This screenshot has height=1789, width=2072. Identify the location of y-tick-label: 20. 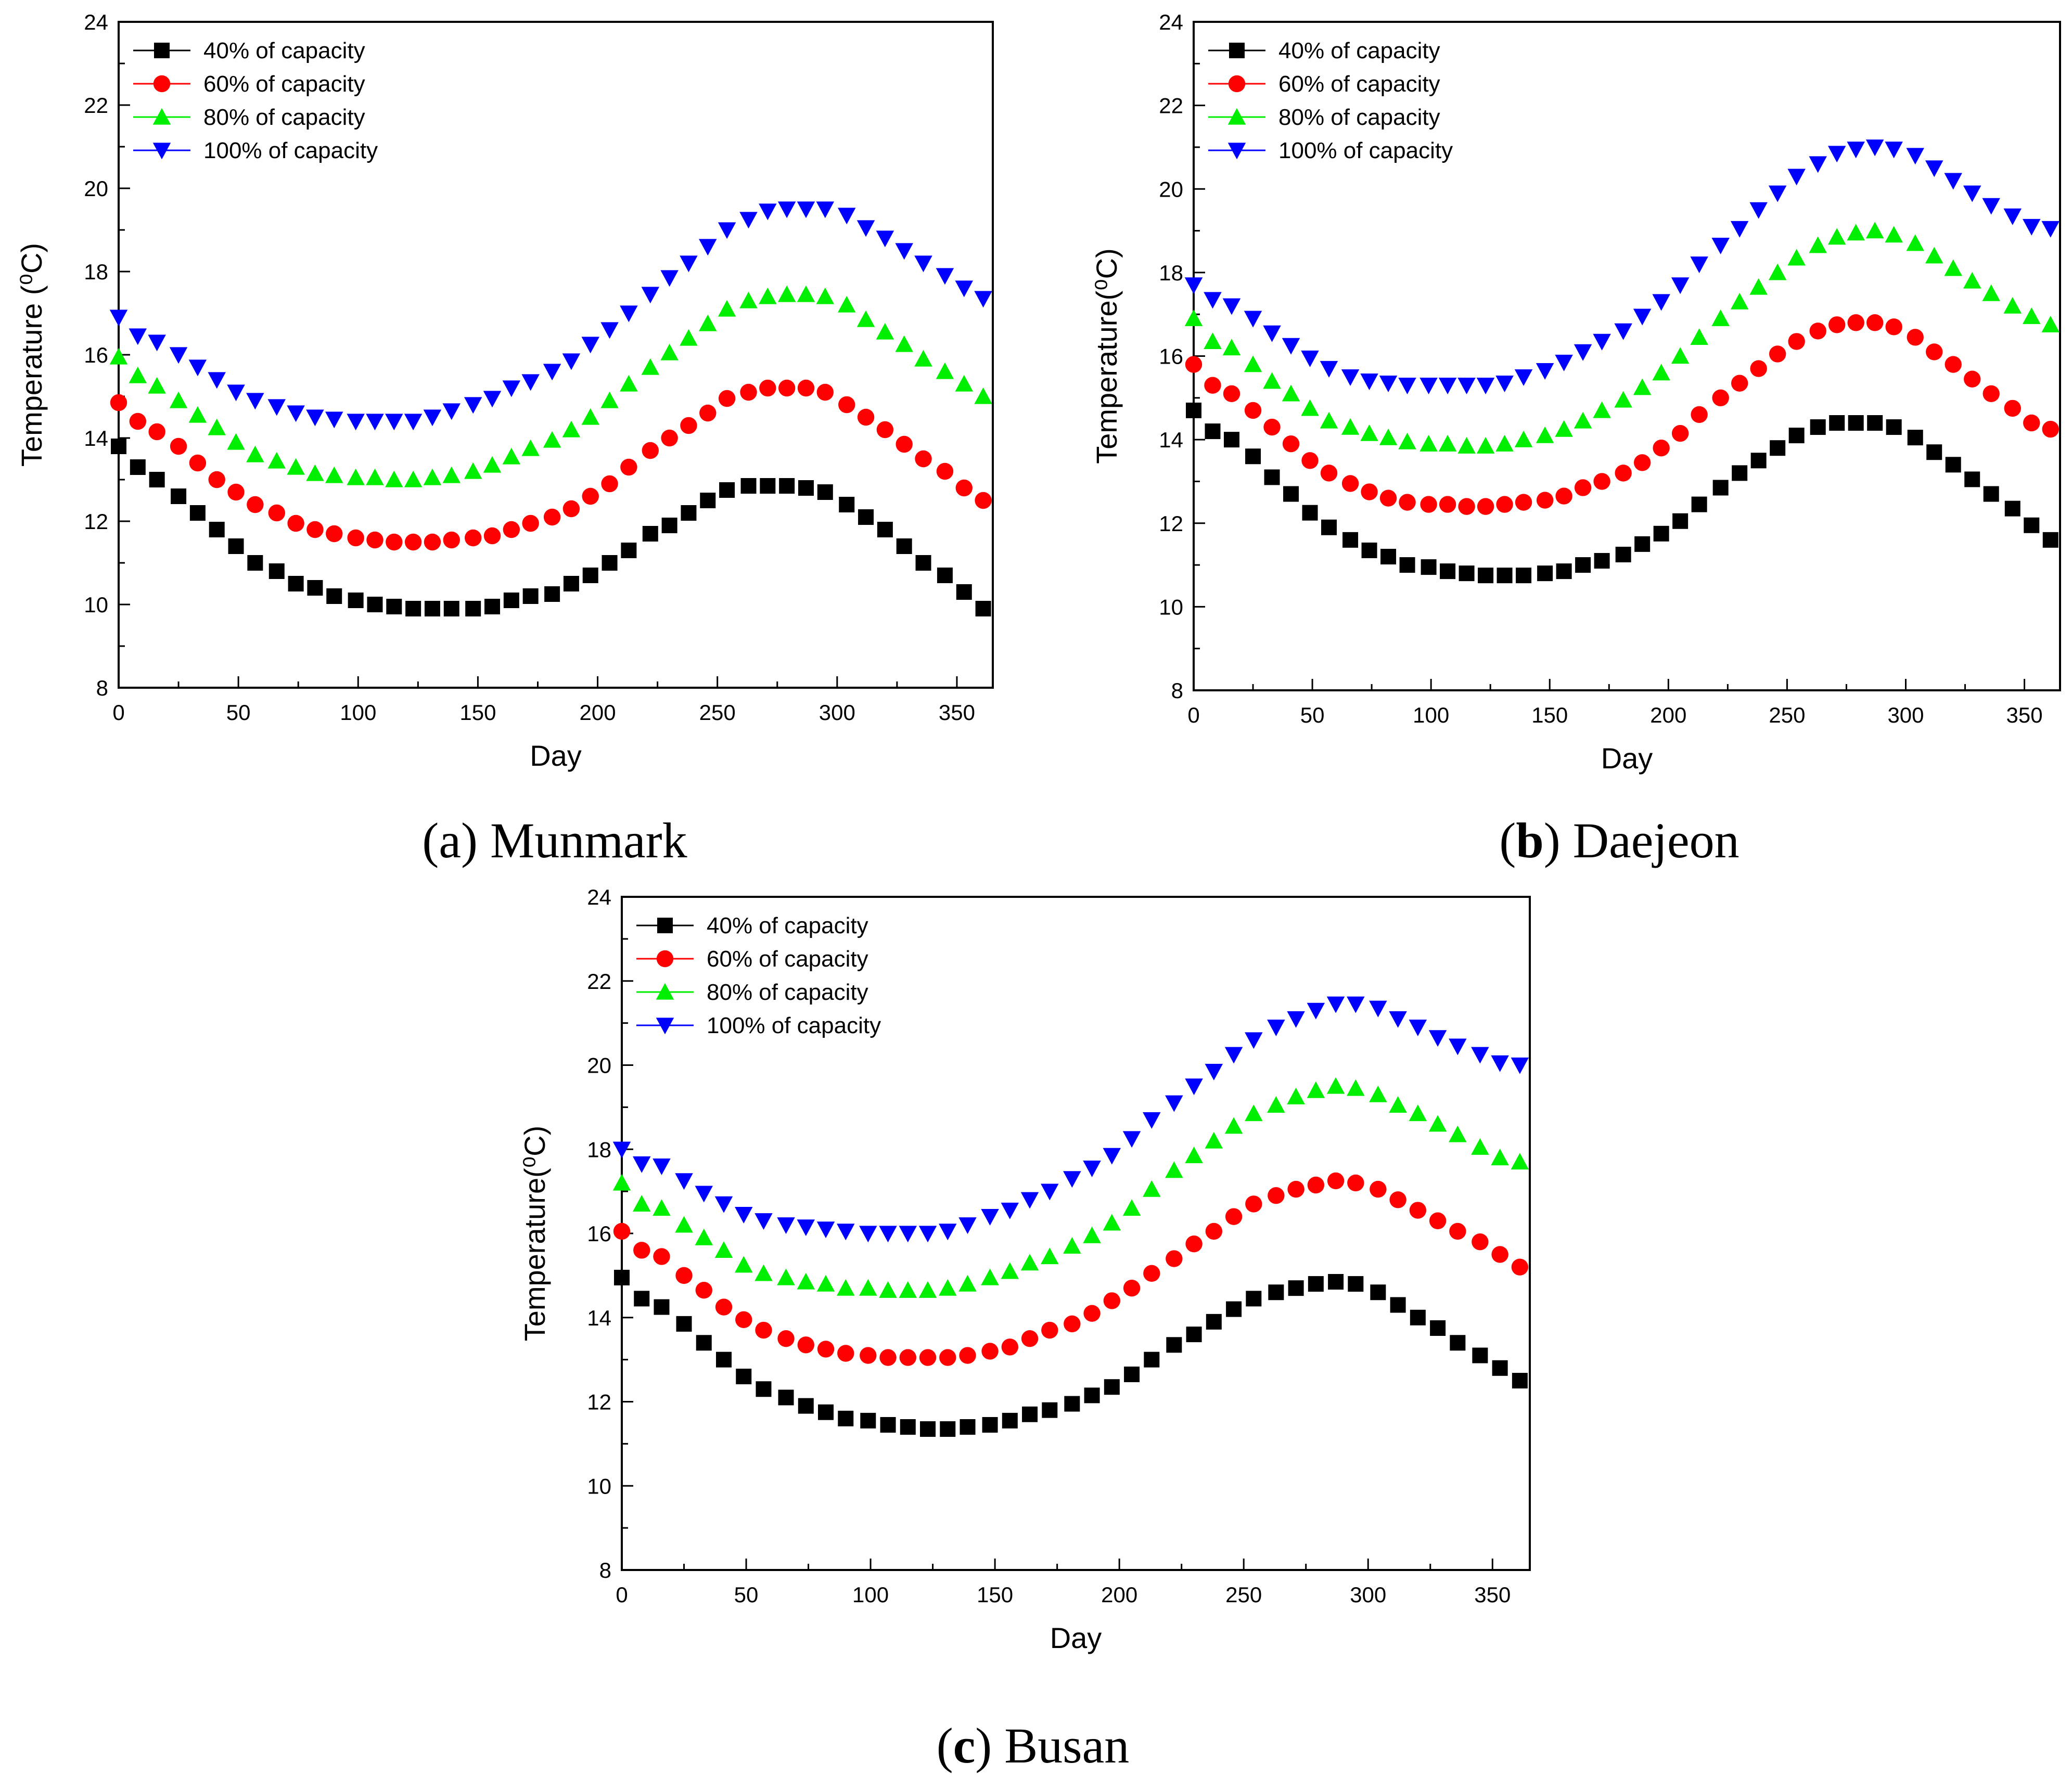
(1171, 189).